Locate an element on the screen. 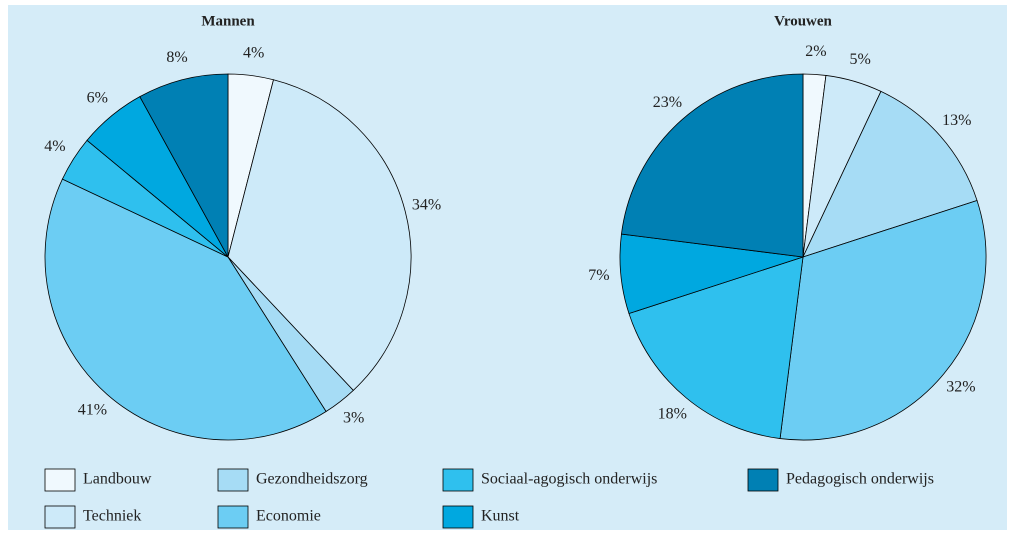  legend-label: Kunst is located at coordinates (500, 516).